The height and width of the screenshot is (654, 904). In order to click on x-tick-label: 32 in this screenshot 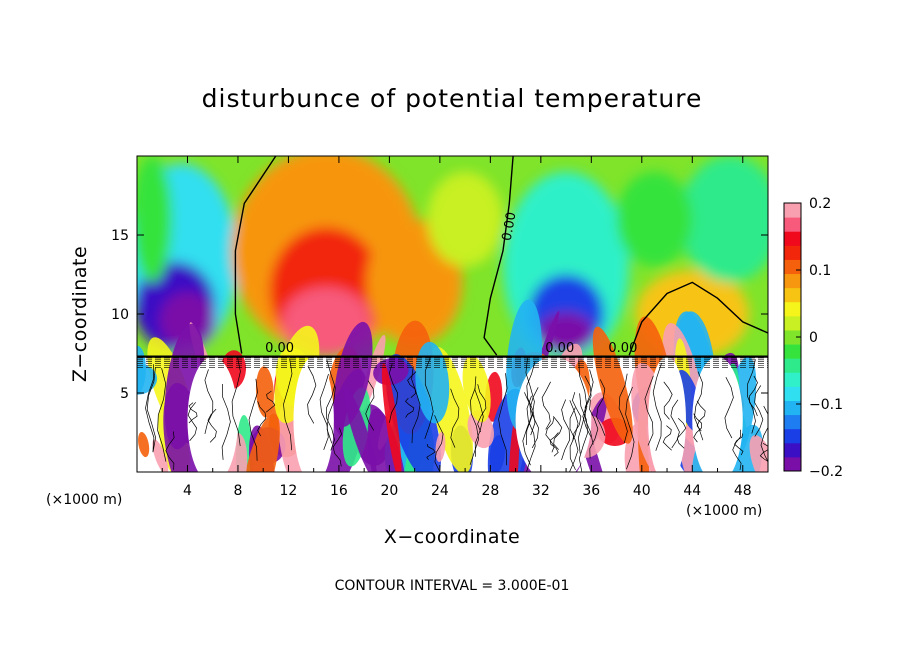, I will do `click(541, 491)`.